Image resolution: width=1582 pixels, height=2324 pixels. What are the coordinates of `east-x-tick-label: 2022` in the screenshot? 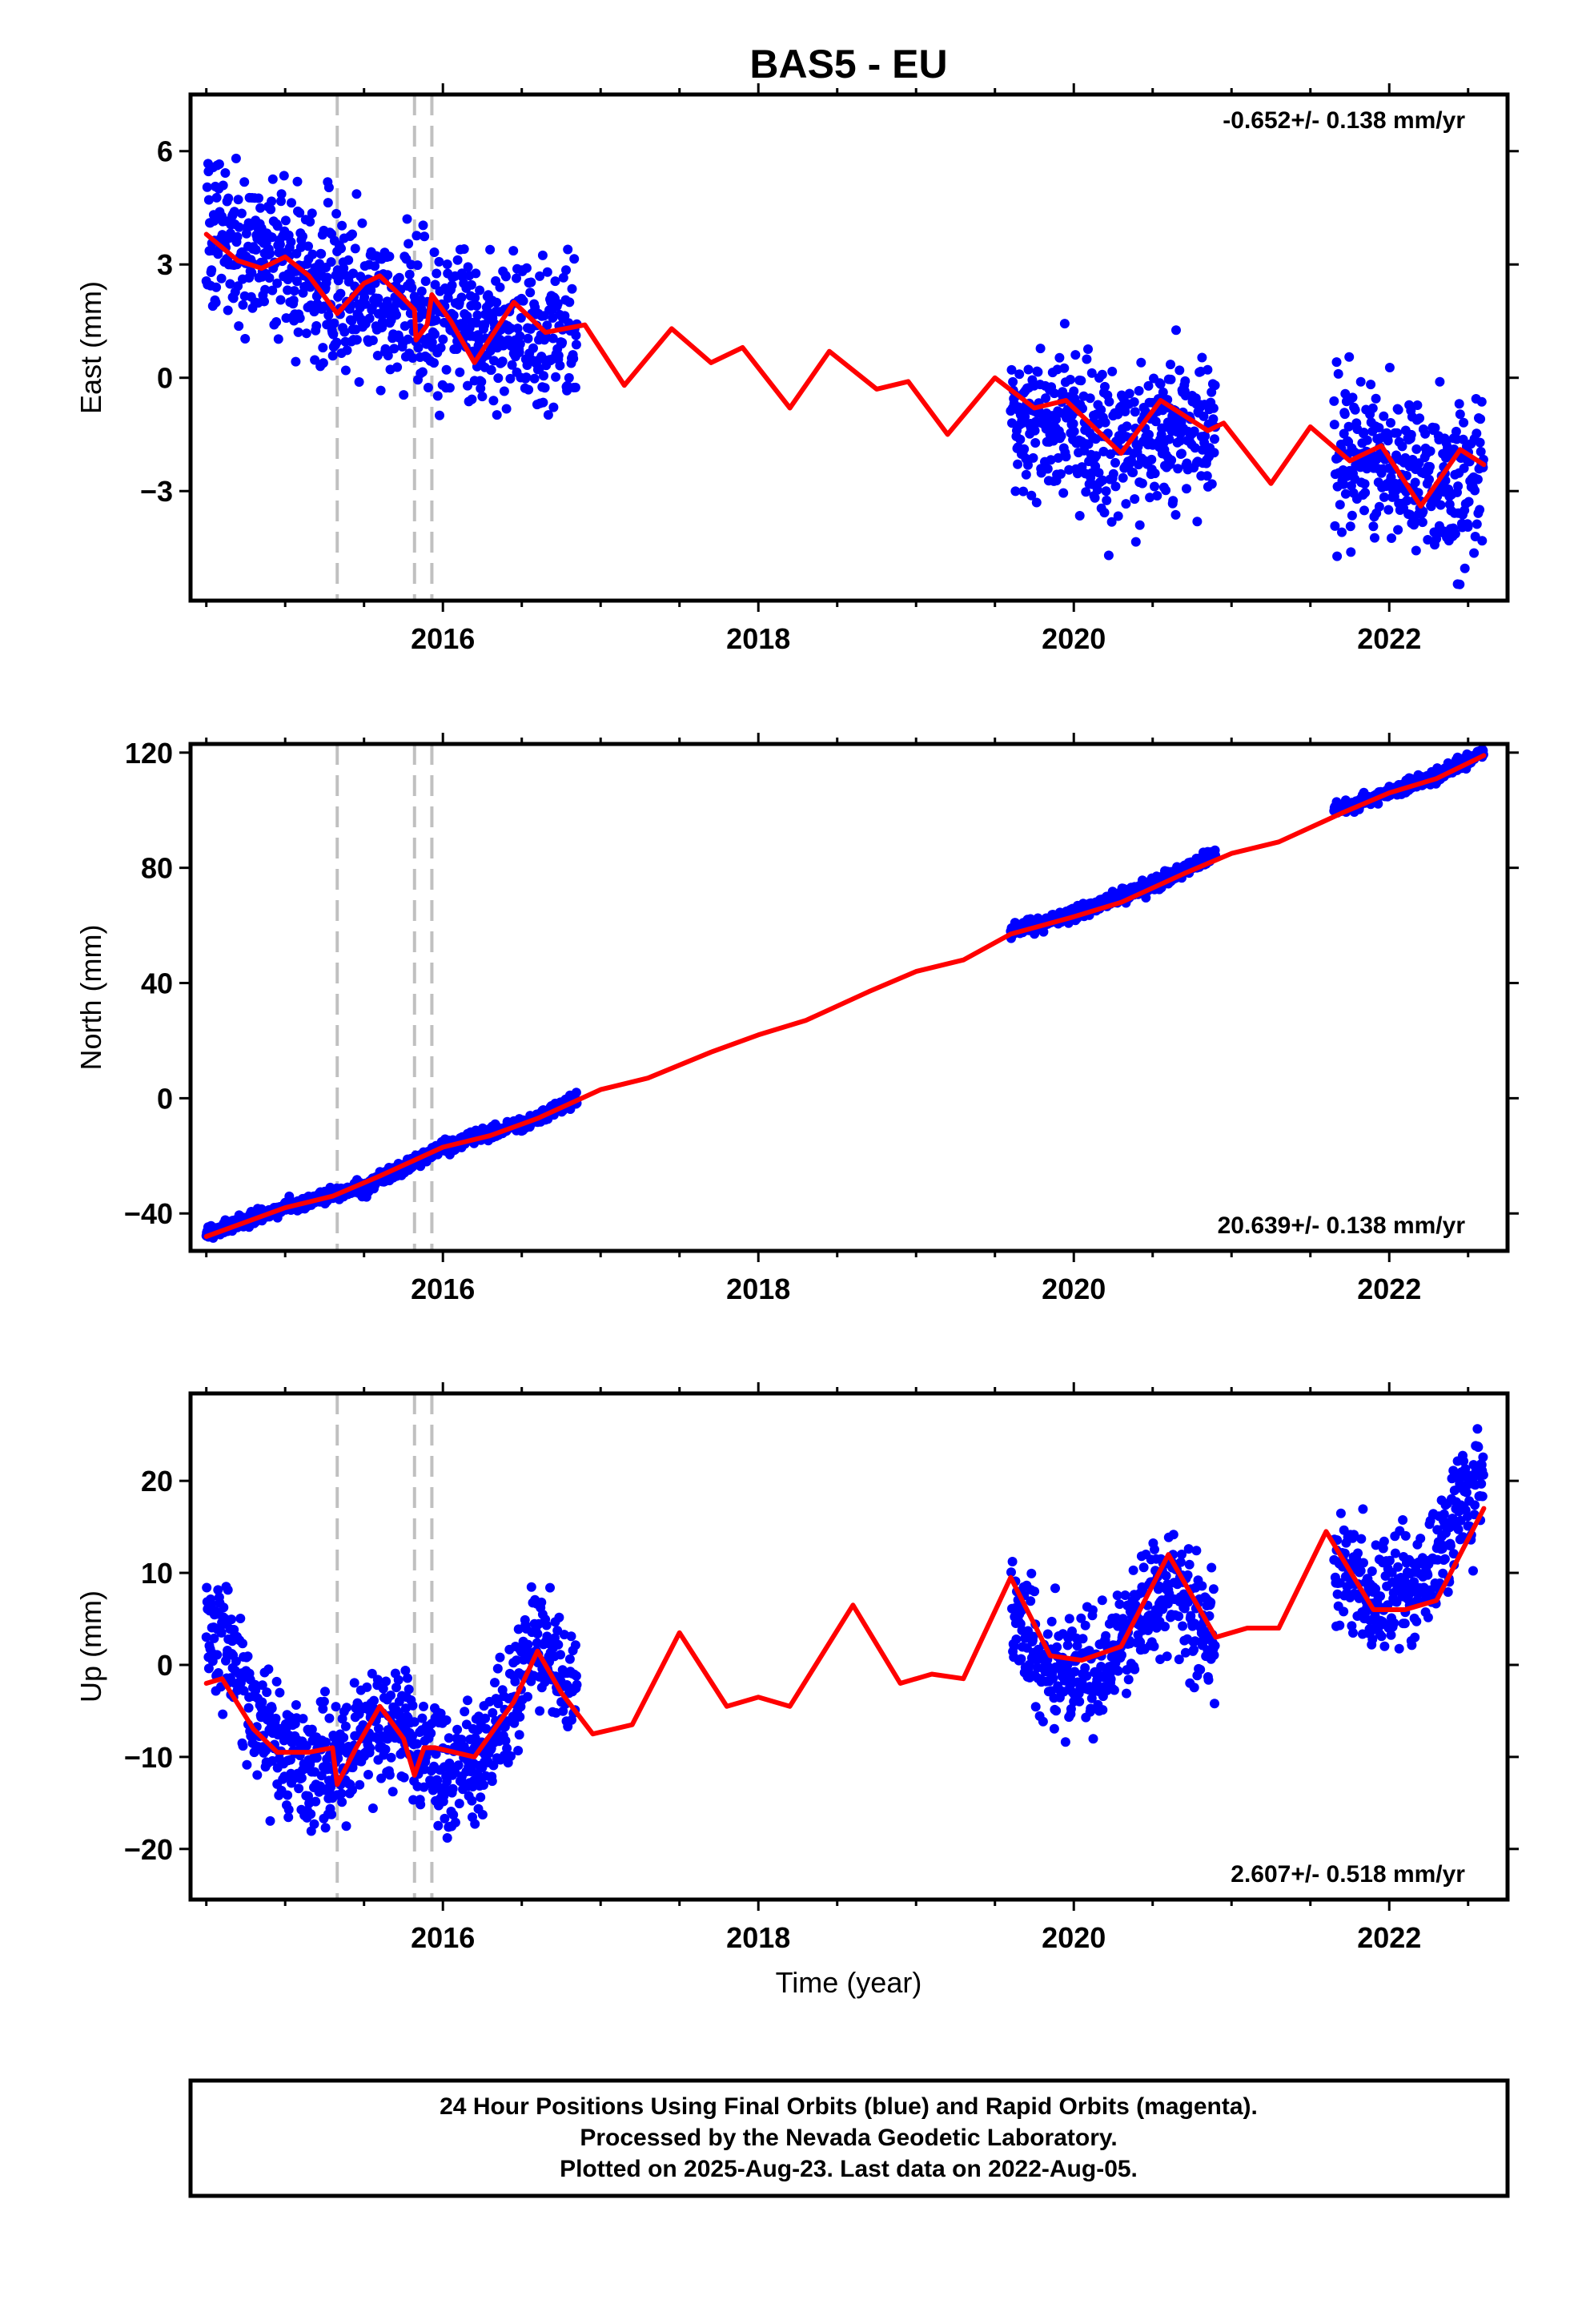 It's located at (1389, 638).